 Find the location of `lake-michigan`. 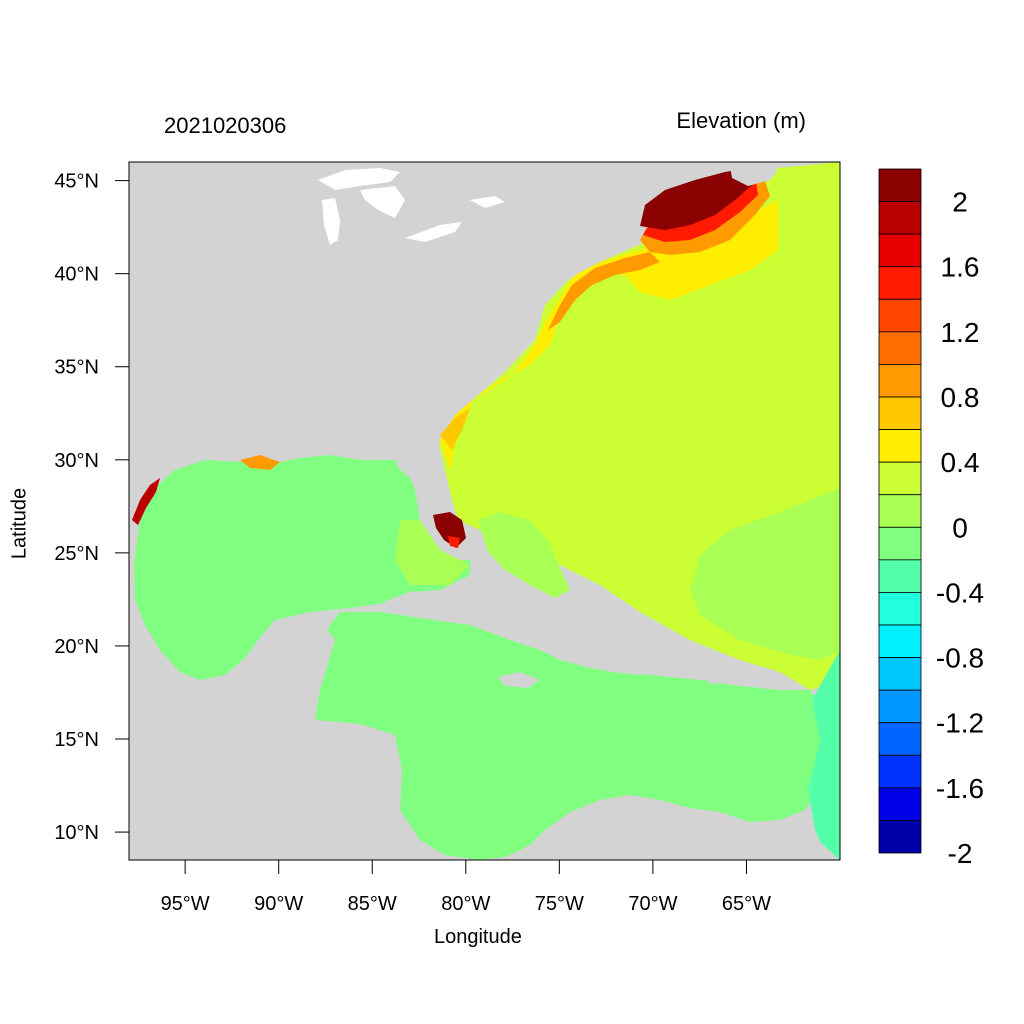

lake-michigan is located at coordinates (331, 221).